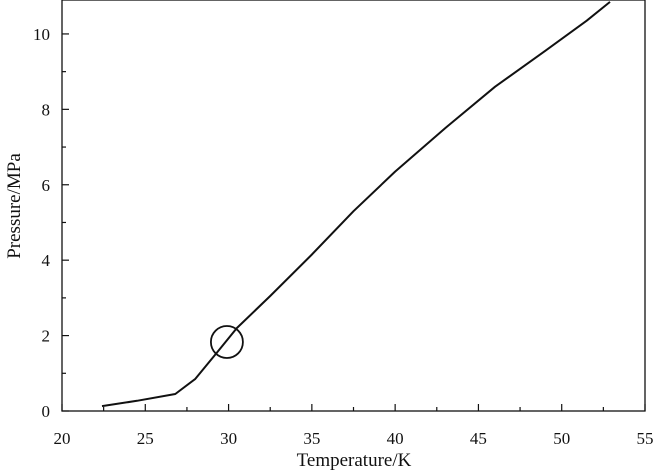  What do you see at coordinates (46, 185) in the screenshot?
I see `y-tick-label: 6` at bounding box center [46, 185].